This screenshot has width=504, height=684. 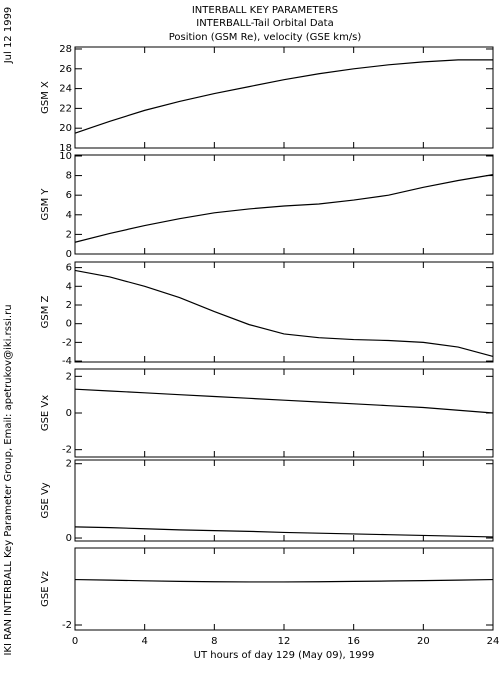 What do you see at coordinates (65, 128) in the screenshot?
I see `y-tick-label: 20` at bounding box center [65, 128].